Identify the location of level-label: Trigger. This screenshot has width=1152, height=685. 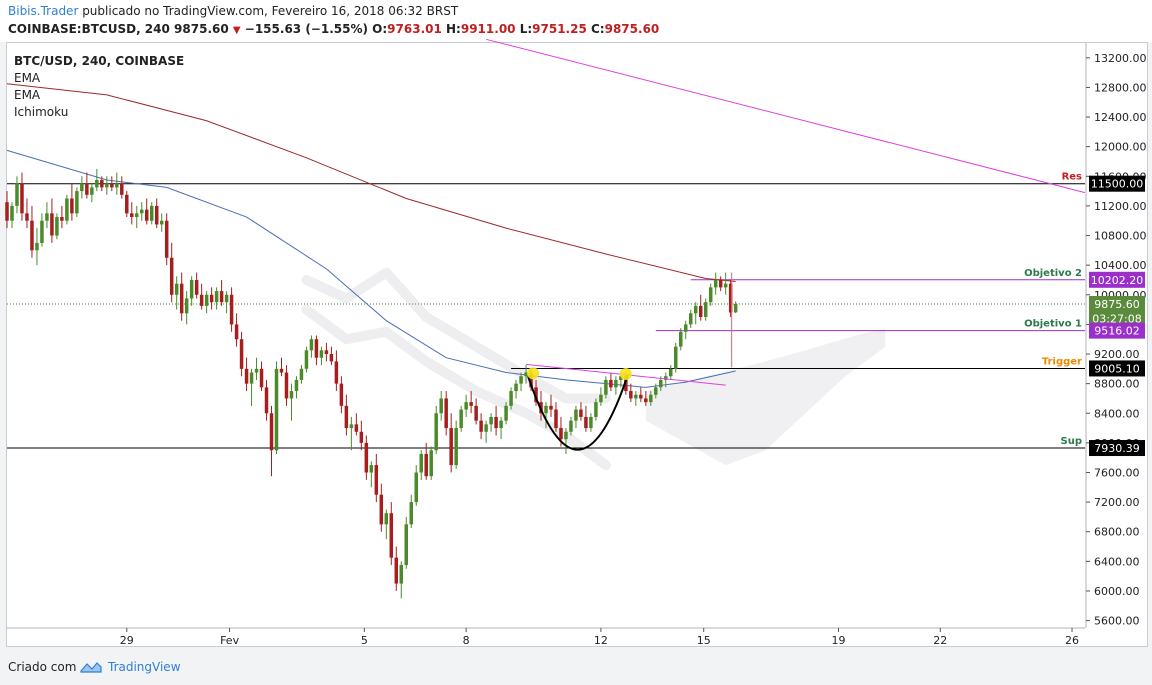
(1062, 361).